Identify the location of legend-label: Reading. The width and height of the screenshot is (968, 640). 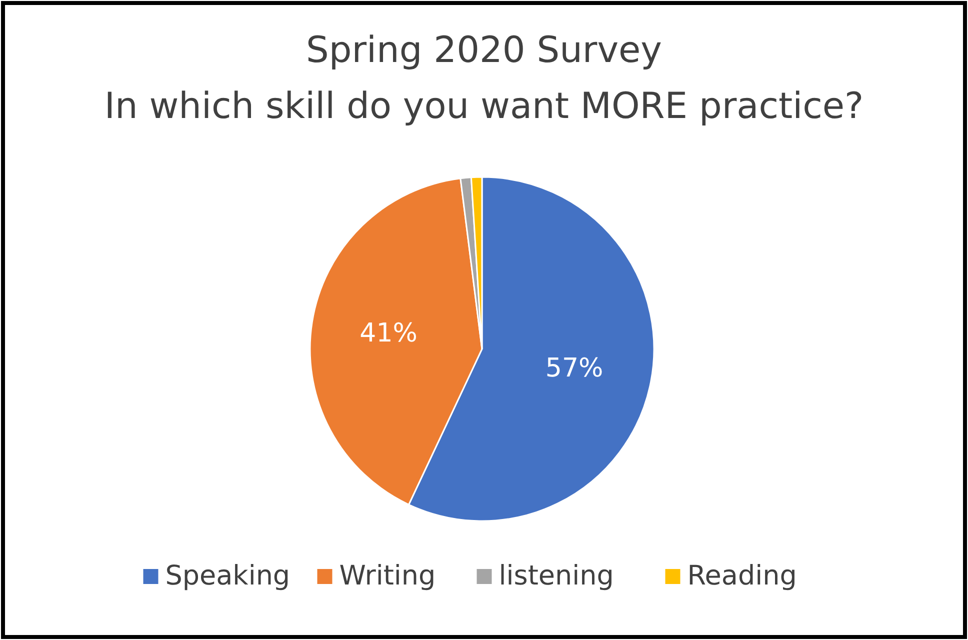
(742, 576).